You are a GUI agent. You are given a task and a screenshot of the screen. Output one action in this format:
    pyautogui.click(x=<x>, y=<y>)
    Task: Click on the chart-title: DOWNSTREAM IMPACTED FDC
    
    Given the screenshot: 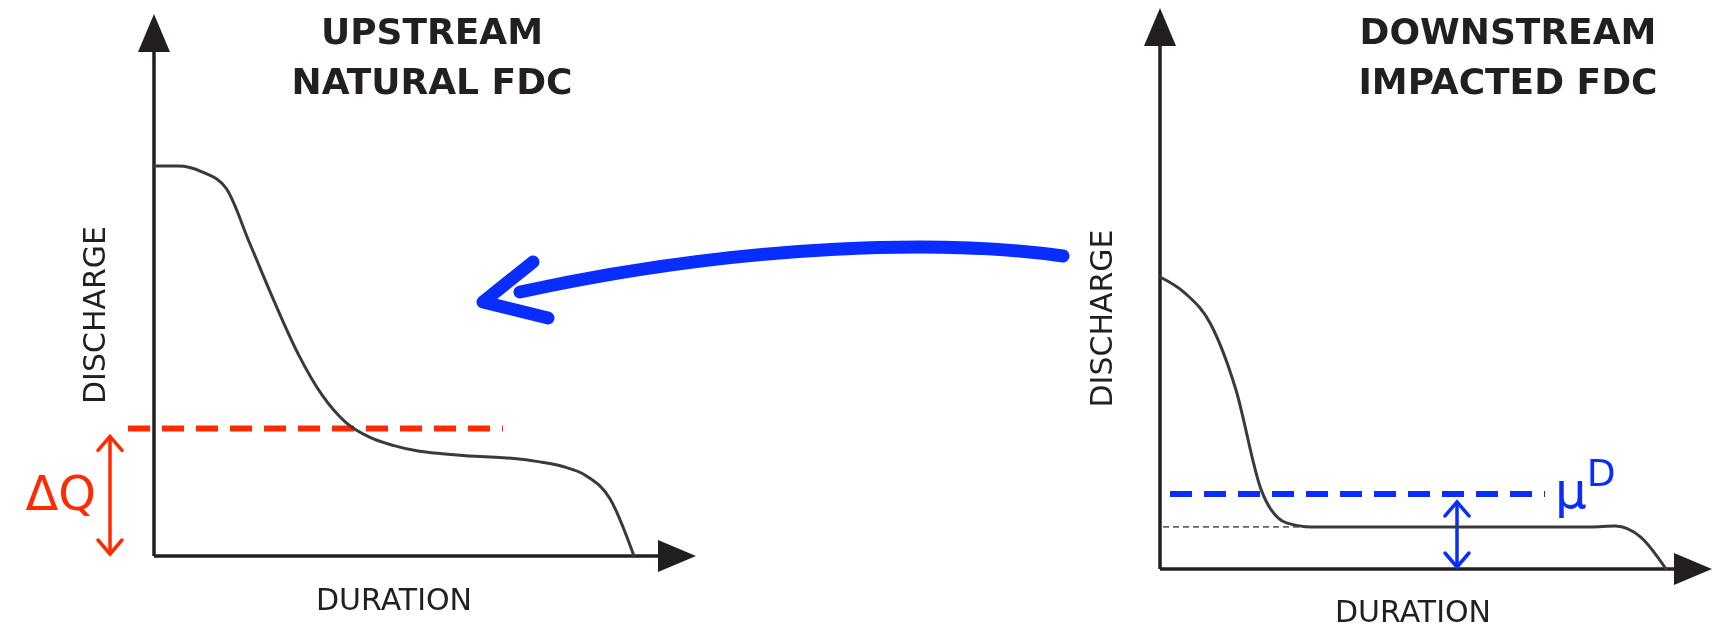 What is the action you would take?
    pyautogui.click(x=1508, y=56)
    